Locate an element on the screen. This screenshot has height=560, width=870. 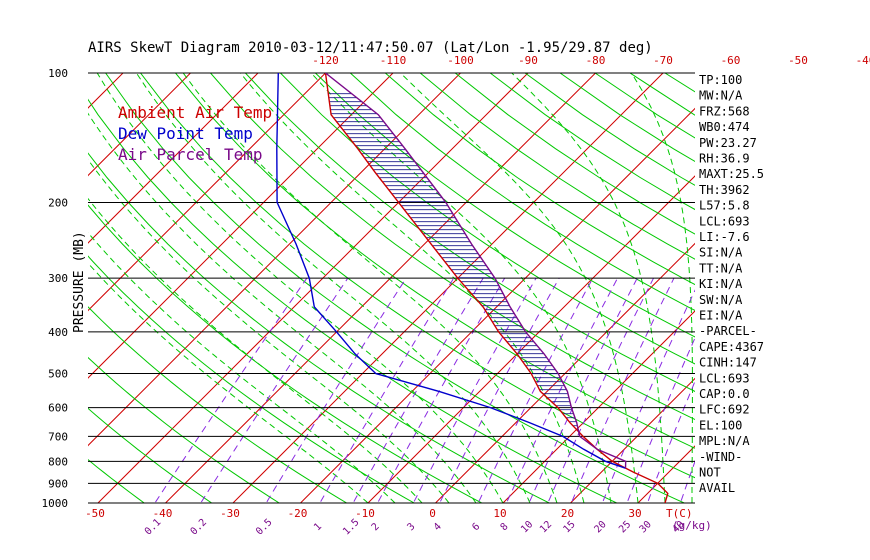
bottom-temperature-tick-label: -40 is located at coordinates (163, 513).